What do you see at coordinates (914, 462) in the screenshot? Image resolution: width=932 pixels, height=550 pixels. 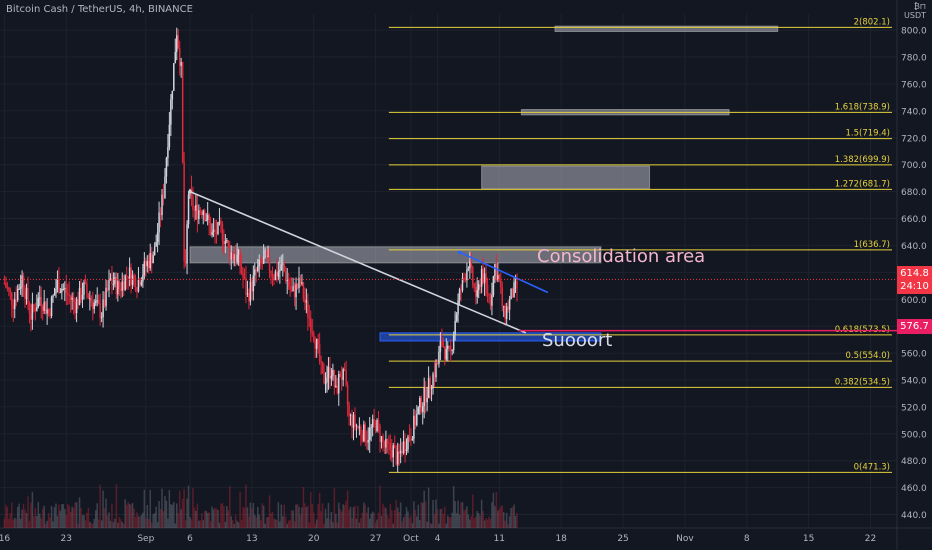 I see `y-tick-label: 480.0` at bounding box center [914, 462].